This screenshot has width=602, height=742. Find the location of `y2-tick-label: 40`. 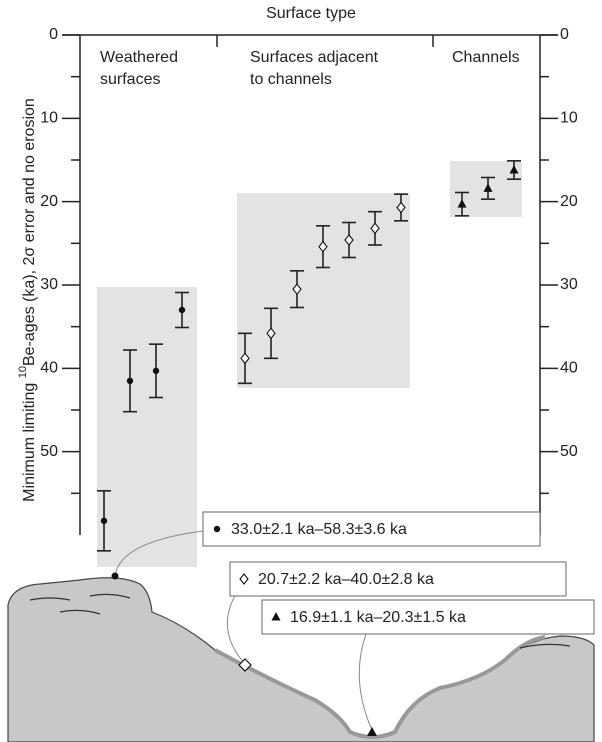

y2-tick-label: 40 is located at coordinates (569, 368).